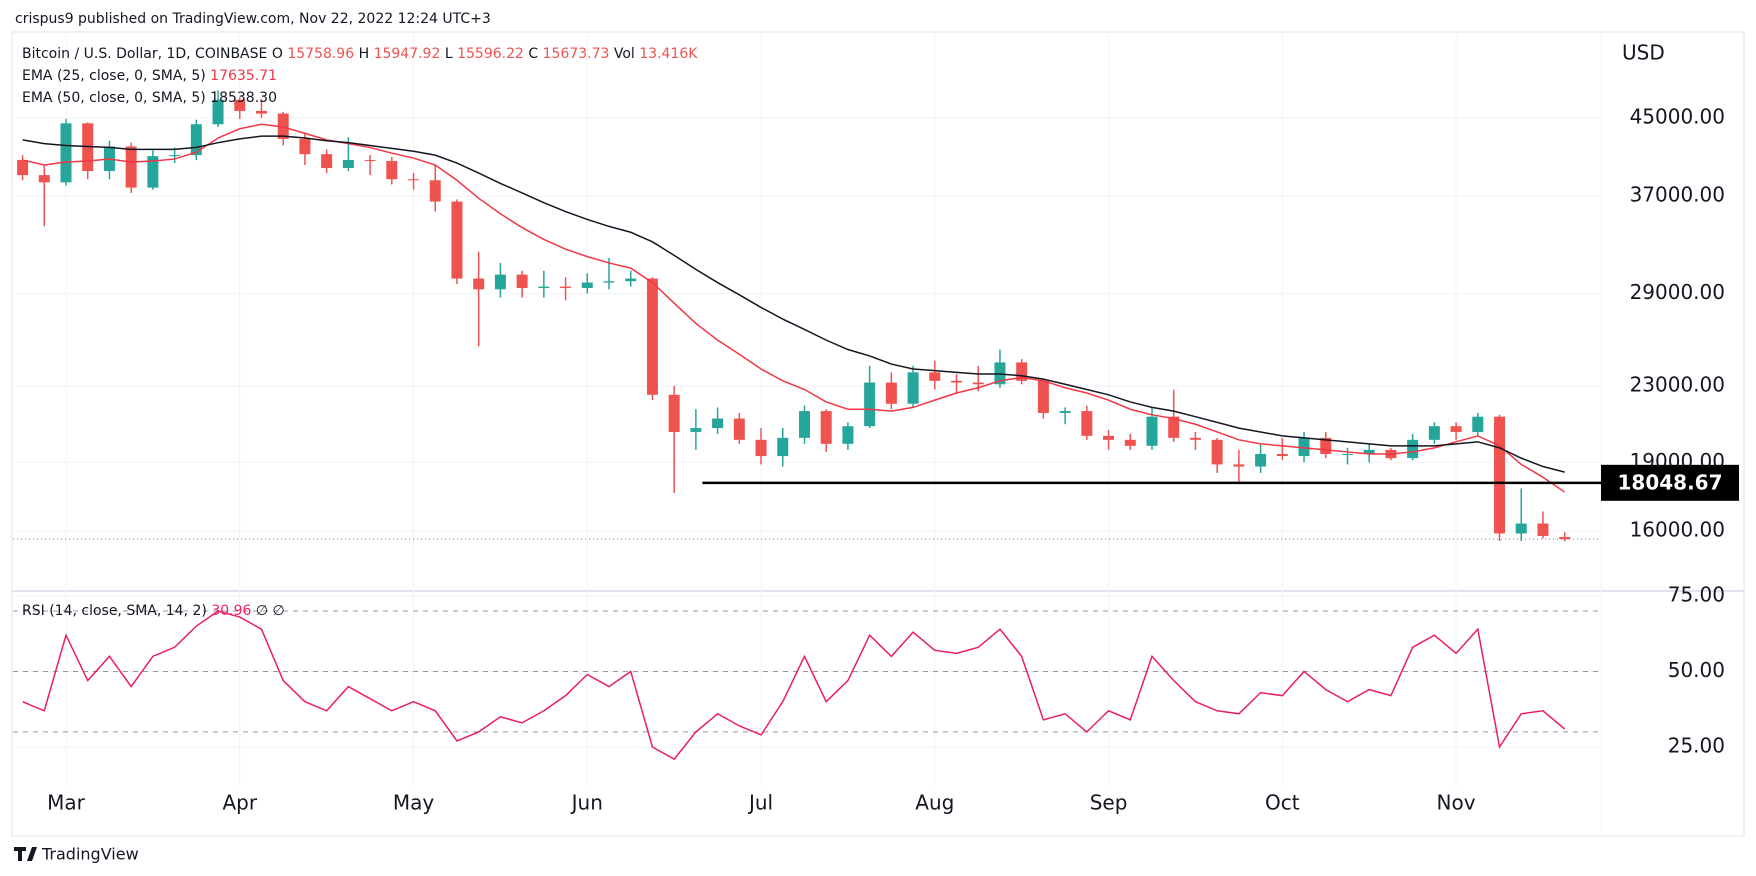  What do you see at coordinates (1696, 670) in the screenshot?
I see `y-tick-label: 50.00` at bounding box center [1696, 670].